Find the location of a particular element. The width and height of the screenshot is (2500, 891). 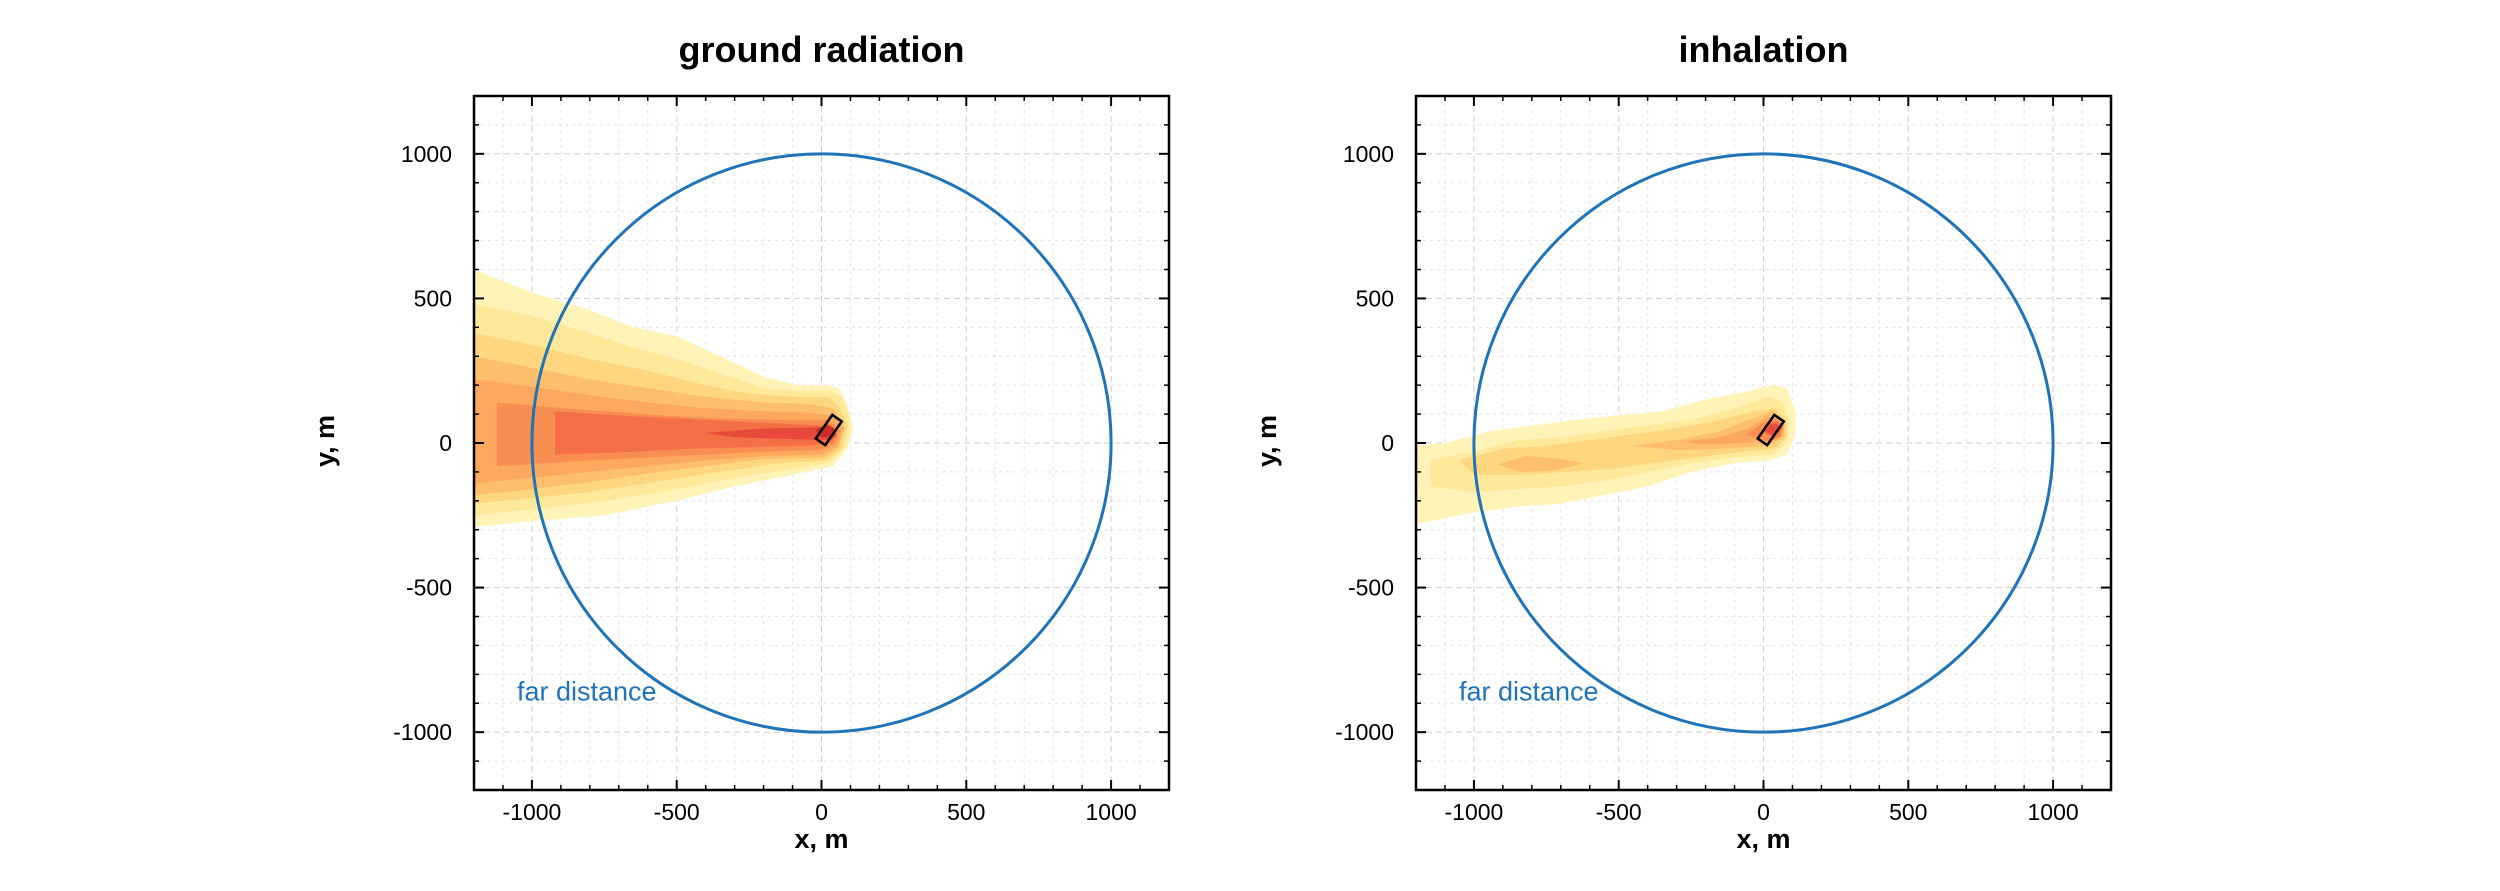

chart-title: inhalation is located at coordinates (1764, 49).